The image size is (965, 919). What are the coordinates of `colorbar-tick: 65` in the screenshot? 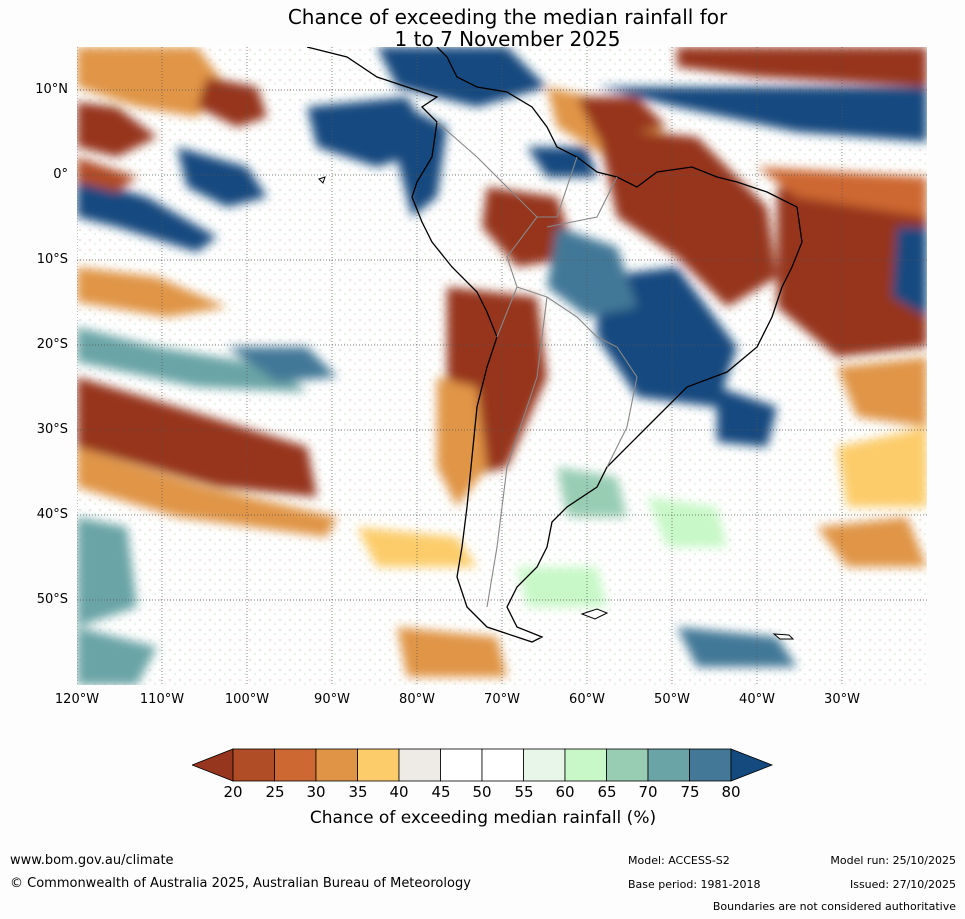 It's located at (607, 792).